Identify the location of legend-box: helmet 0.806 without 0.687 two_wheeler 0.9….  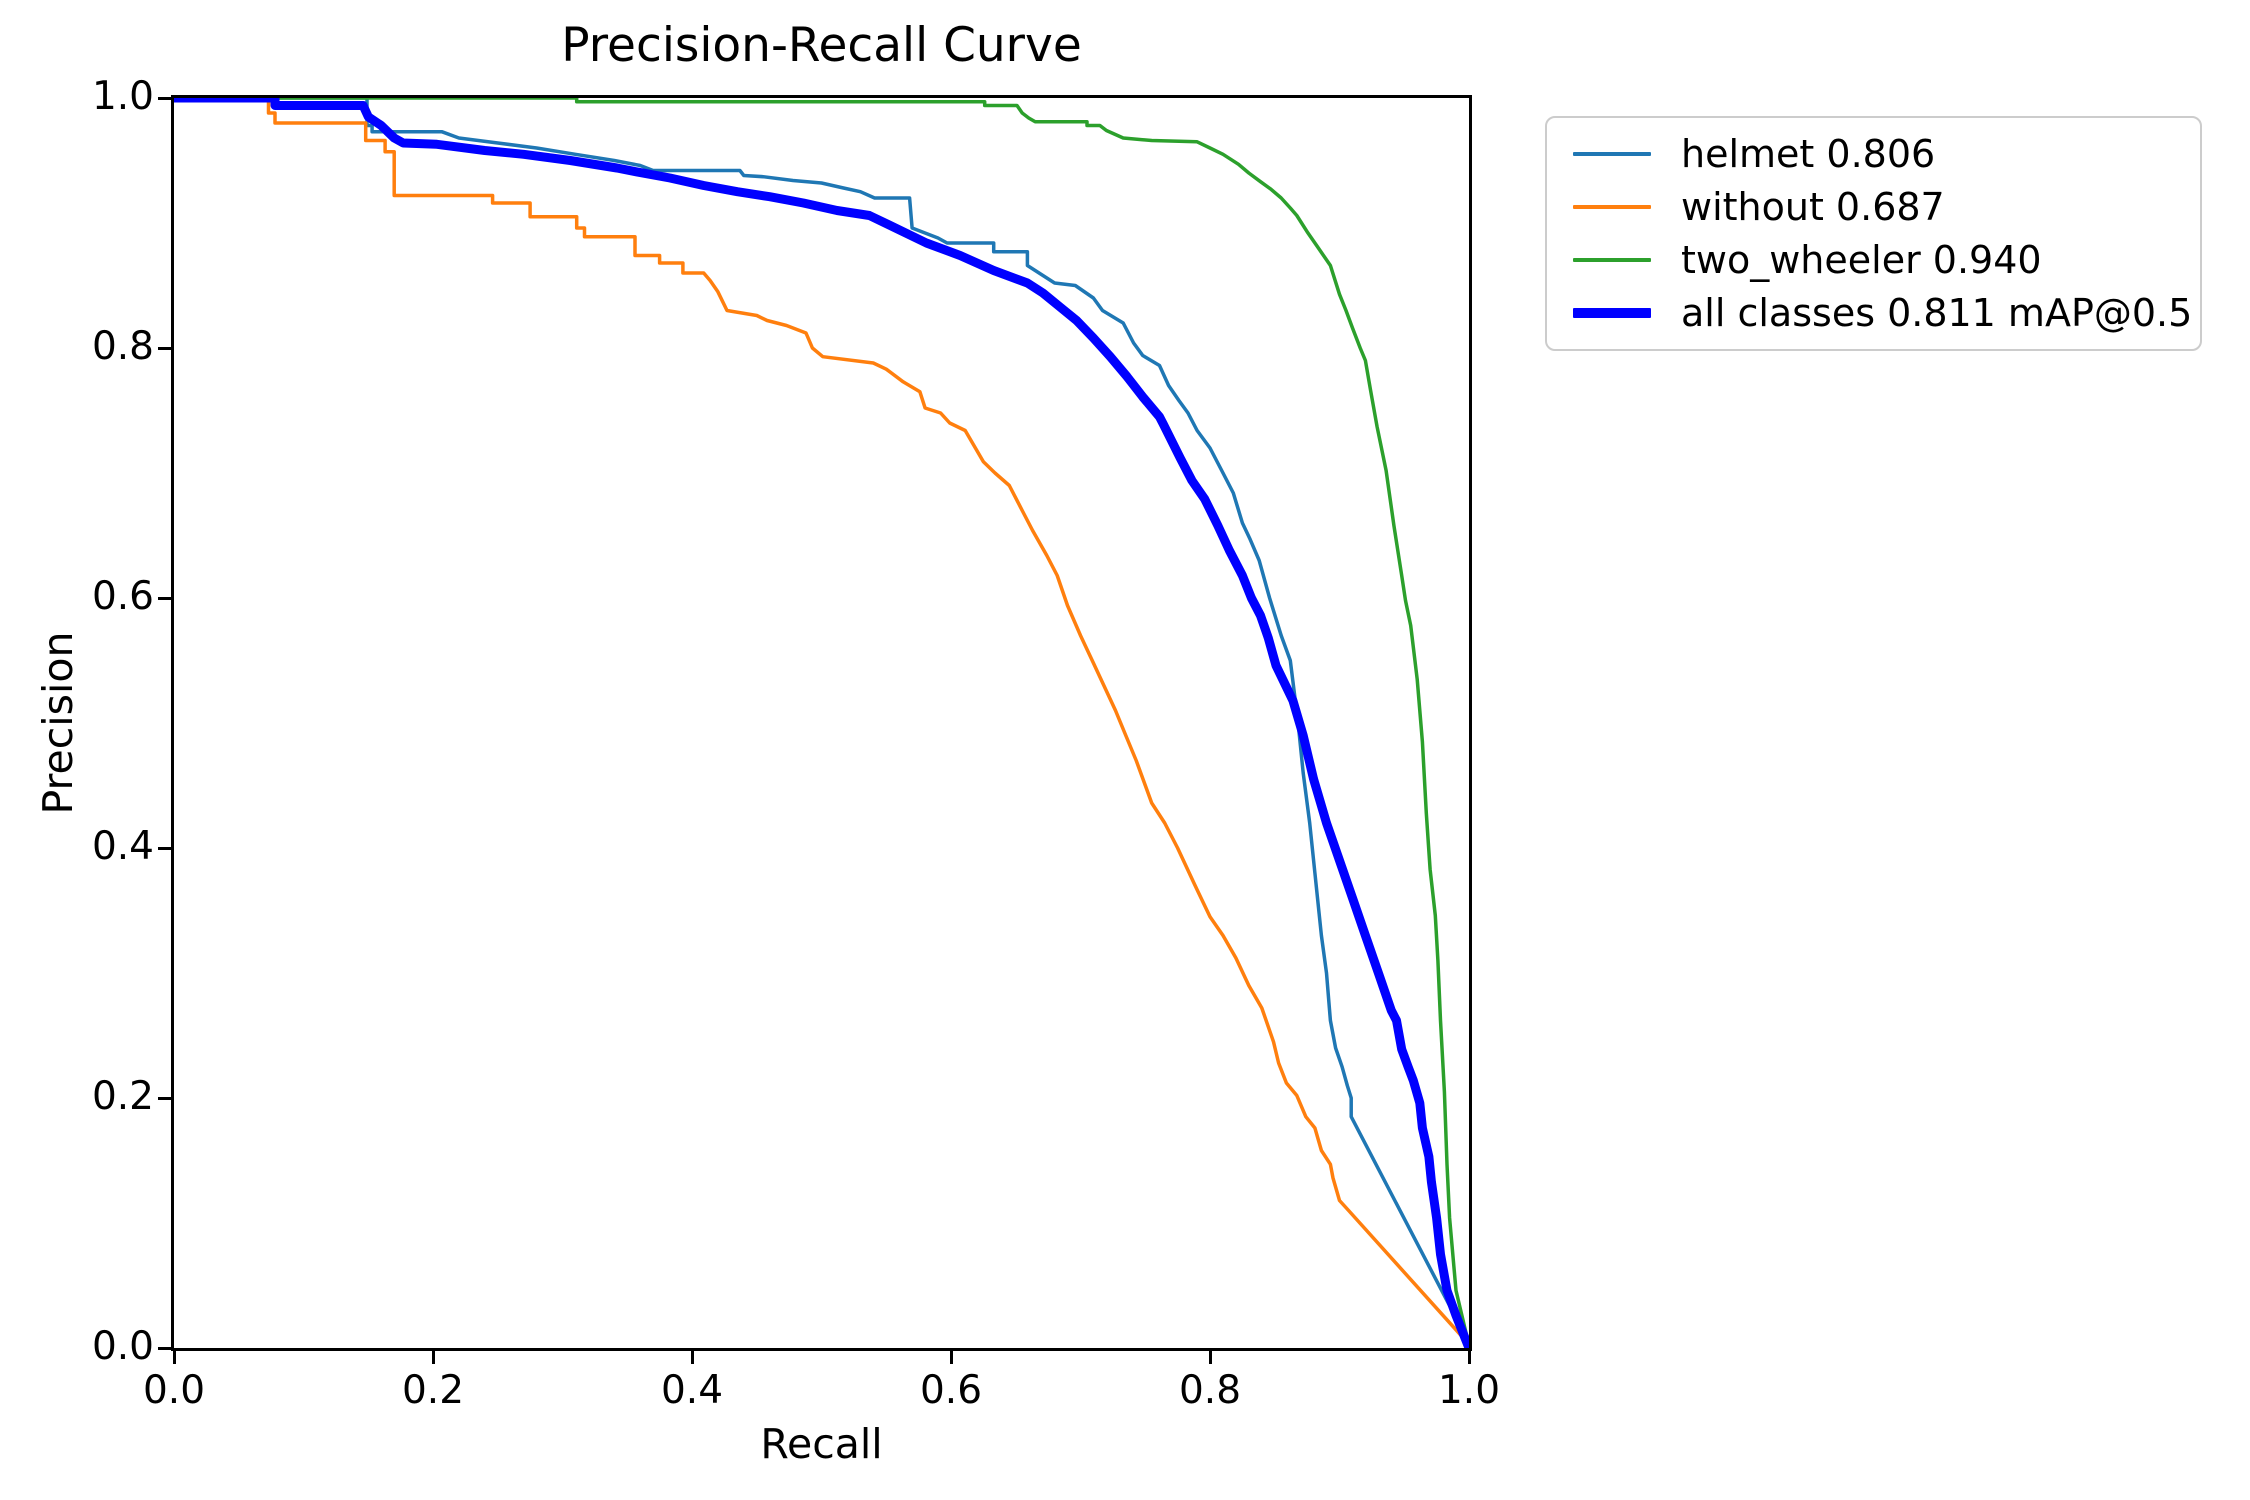
(1873, 233).